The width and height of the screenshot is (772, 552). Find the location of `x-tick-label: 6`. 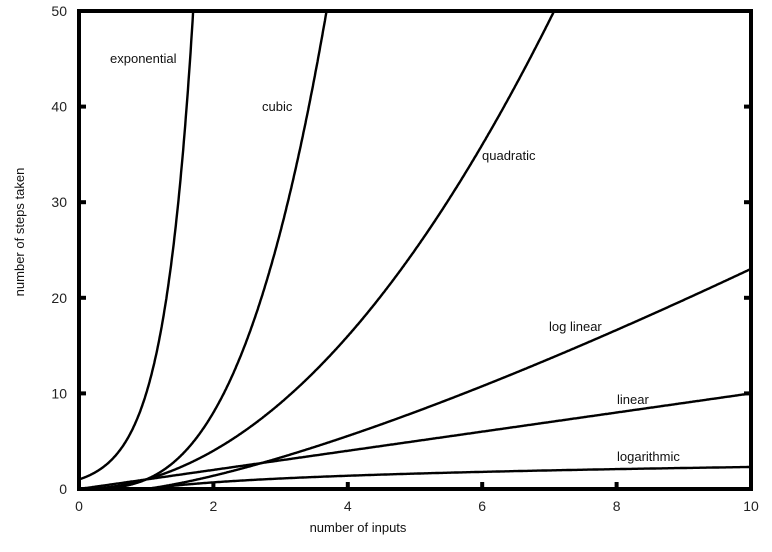

x-tick-label: 6 is located at coordinates (482, 506).